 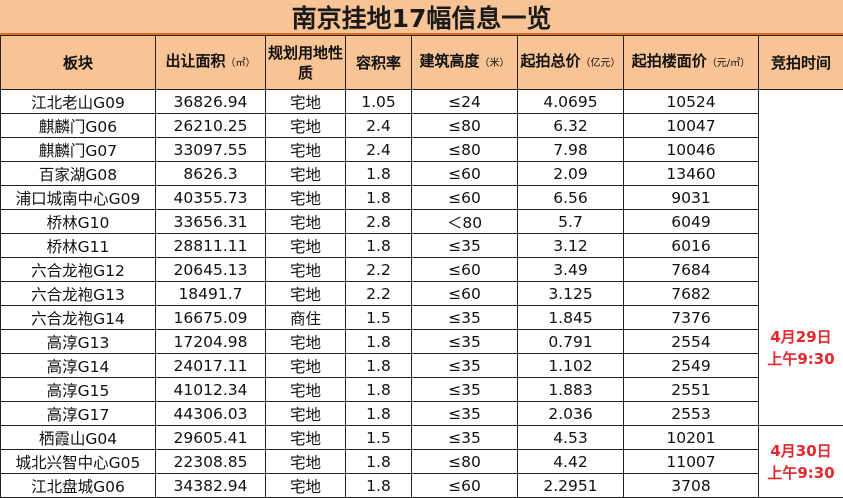 I want to click on table-cell: 10046, so click(x=691, y=150).